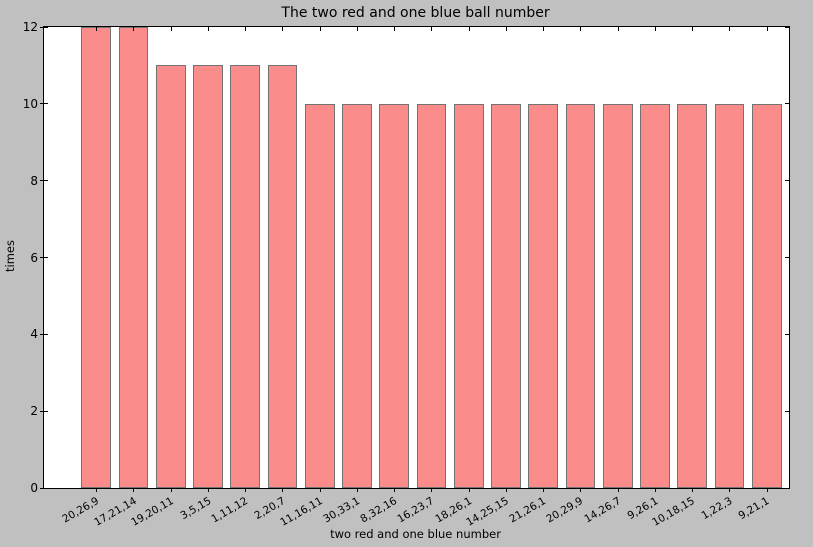 Image resolution: width=813 pixels, height=547 pixels. Describe the element at coordinates (34, 488) in the screenshot. I see `y-tick-label: 0` at that location.